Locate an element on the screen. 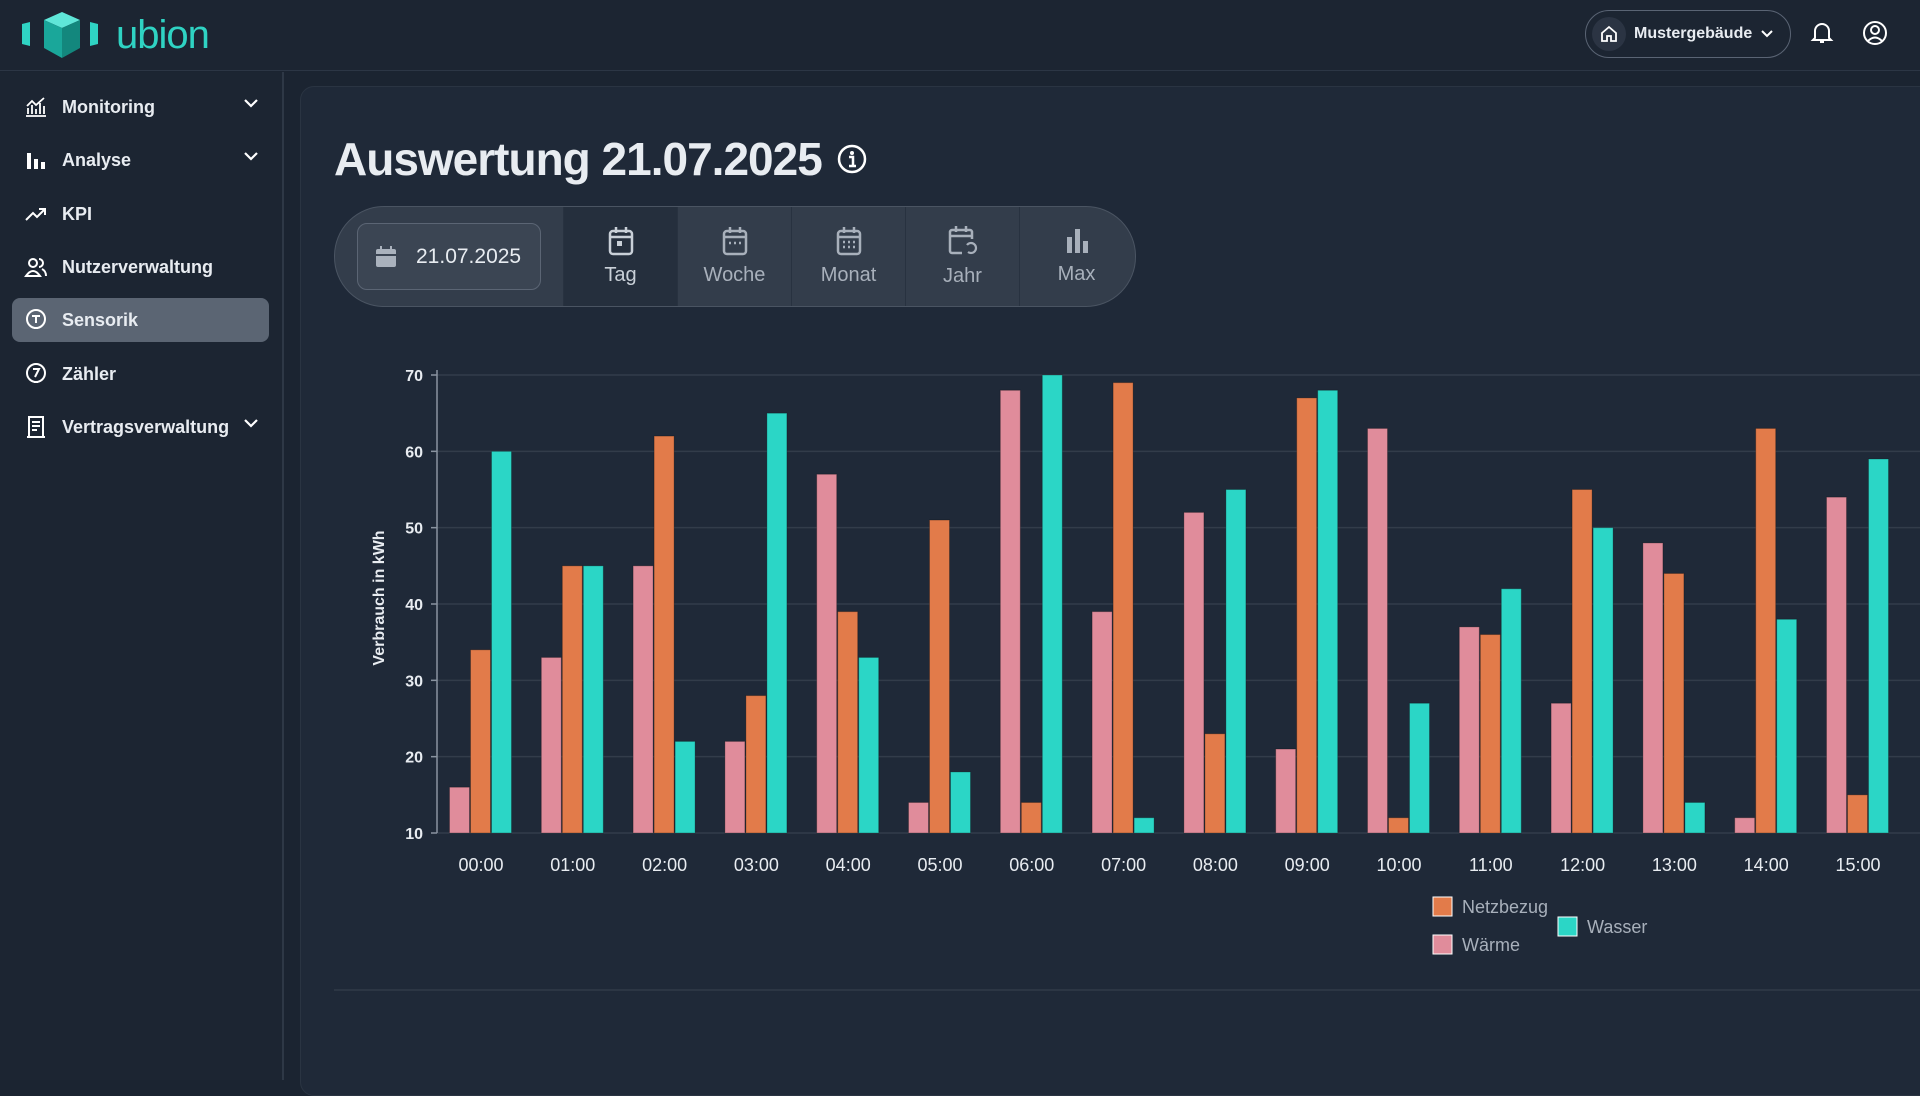 The image size is (1920, 1096). sidebar-item-kpi: KPI is located at coordinates (140, 214).